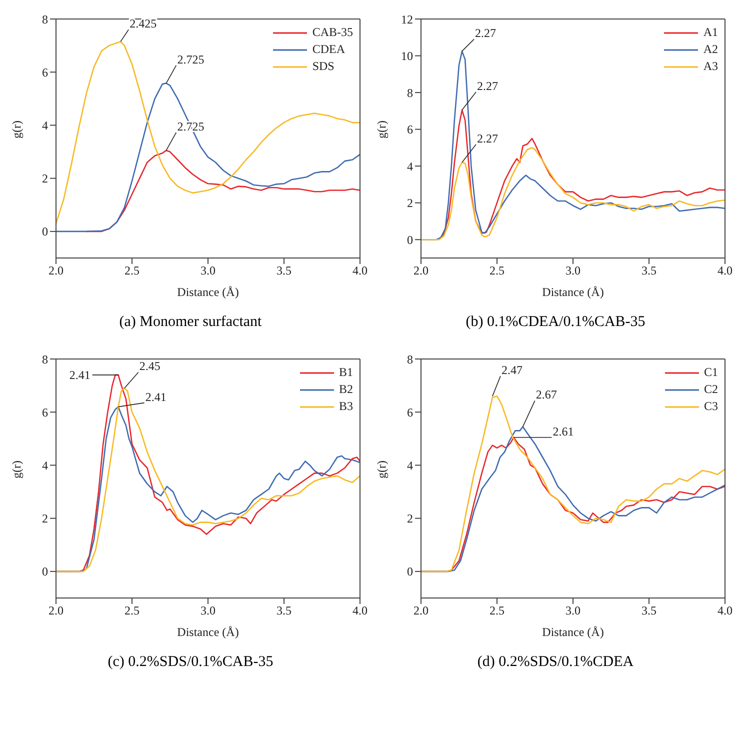 The image size is (750, 730). I want to click on legend-label: C1, so click(711, 372).